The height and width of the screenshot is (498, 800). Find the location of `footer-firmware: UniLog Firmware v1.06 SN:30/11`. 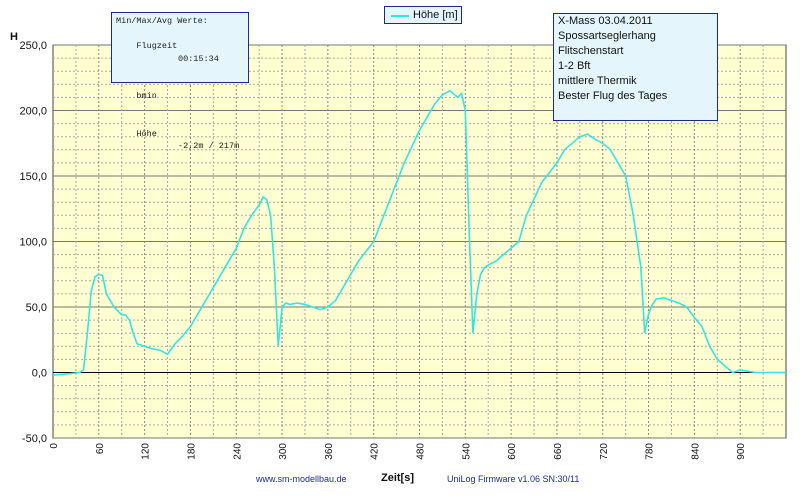

footer-firmware: UniLog Firmware v1.06 SN:30/11 is located at coordinates (513, 479).